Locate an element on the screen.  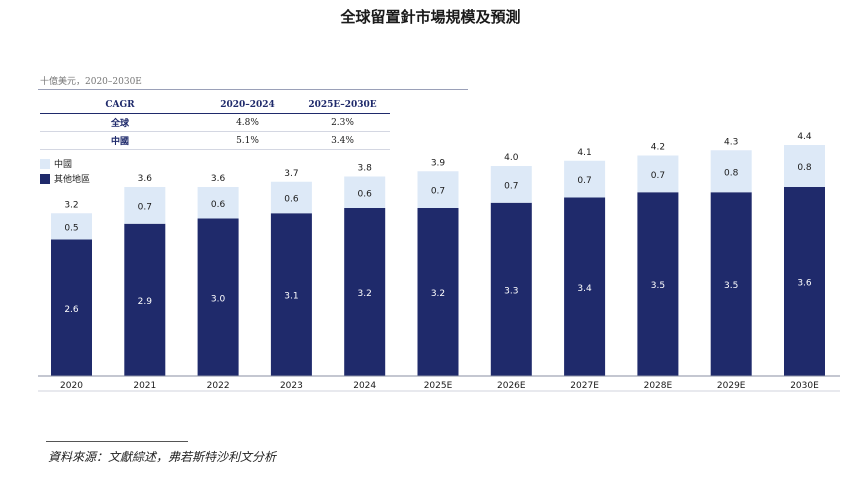
cagr-cell: 2.3% is located at coordinates (342, 122).